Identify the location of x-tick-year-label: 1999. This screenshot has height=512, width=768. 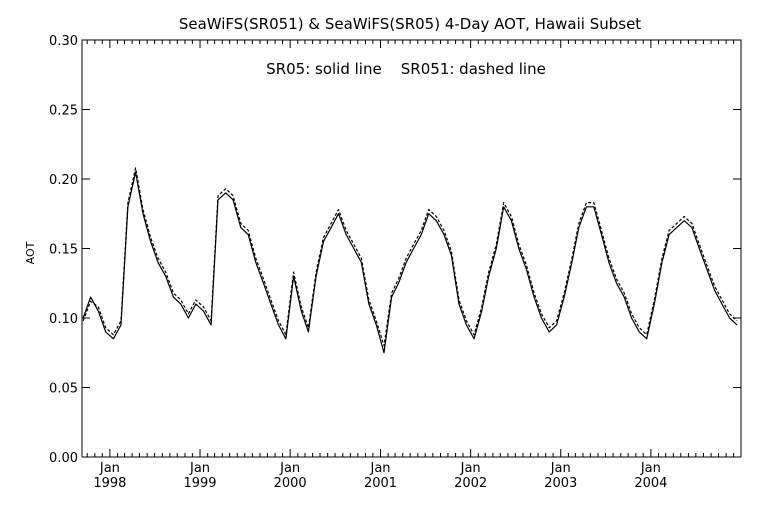
(199, 483).